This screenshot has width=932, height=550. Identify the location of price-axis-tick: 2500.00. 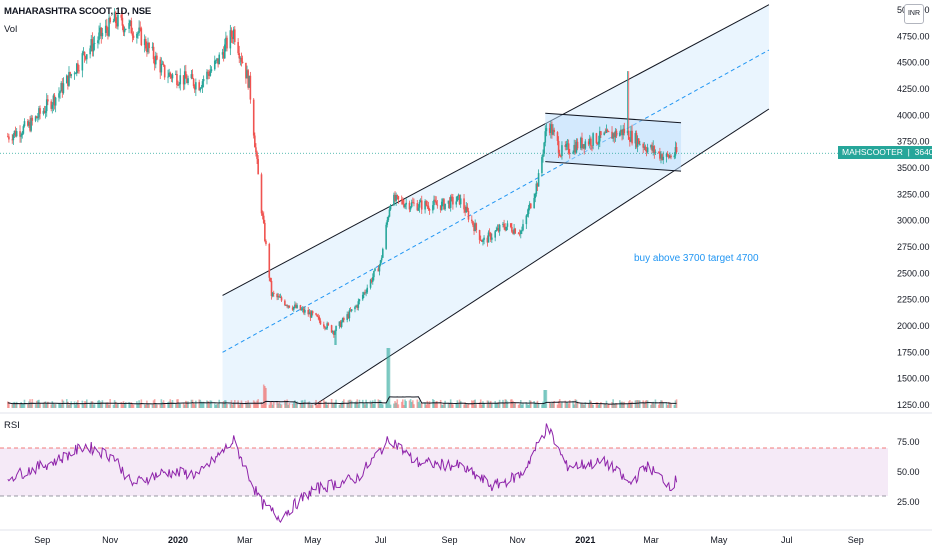
(913, 273).